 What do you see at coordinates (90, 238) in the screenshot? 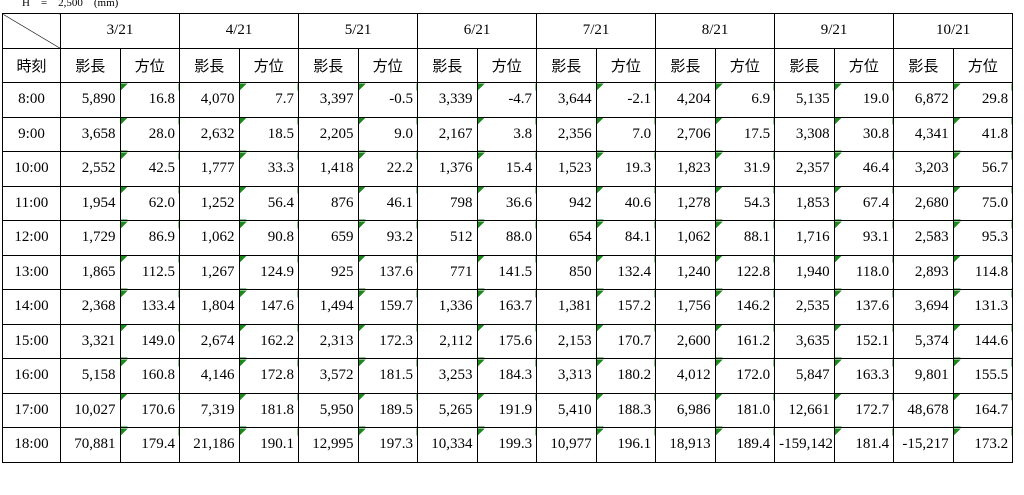
I see `length-cell: 1,729` at bounding box center [90, 238].